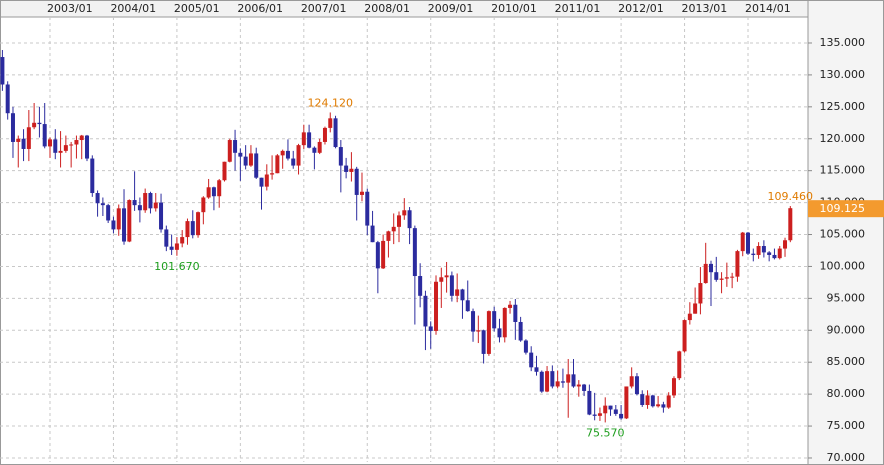  What do you see at coordinates (846, 393) in the screenshot?
I see `y-tick-label: 80.000` at bounding box center [846, 393].